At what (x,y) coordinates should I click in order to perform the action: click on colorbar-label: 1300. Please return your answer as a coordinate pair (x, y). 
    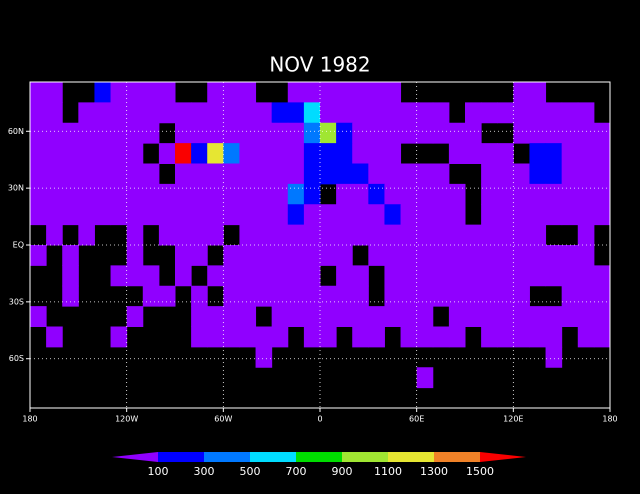
    Looking at the image, I should click on (434, 471).